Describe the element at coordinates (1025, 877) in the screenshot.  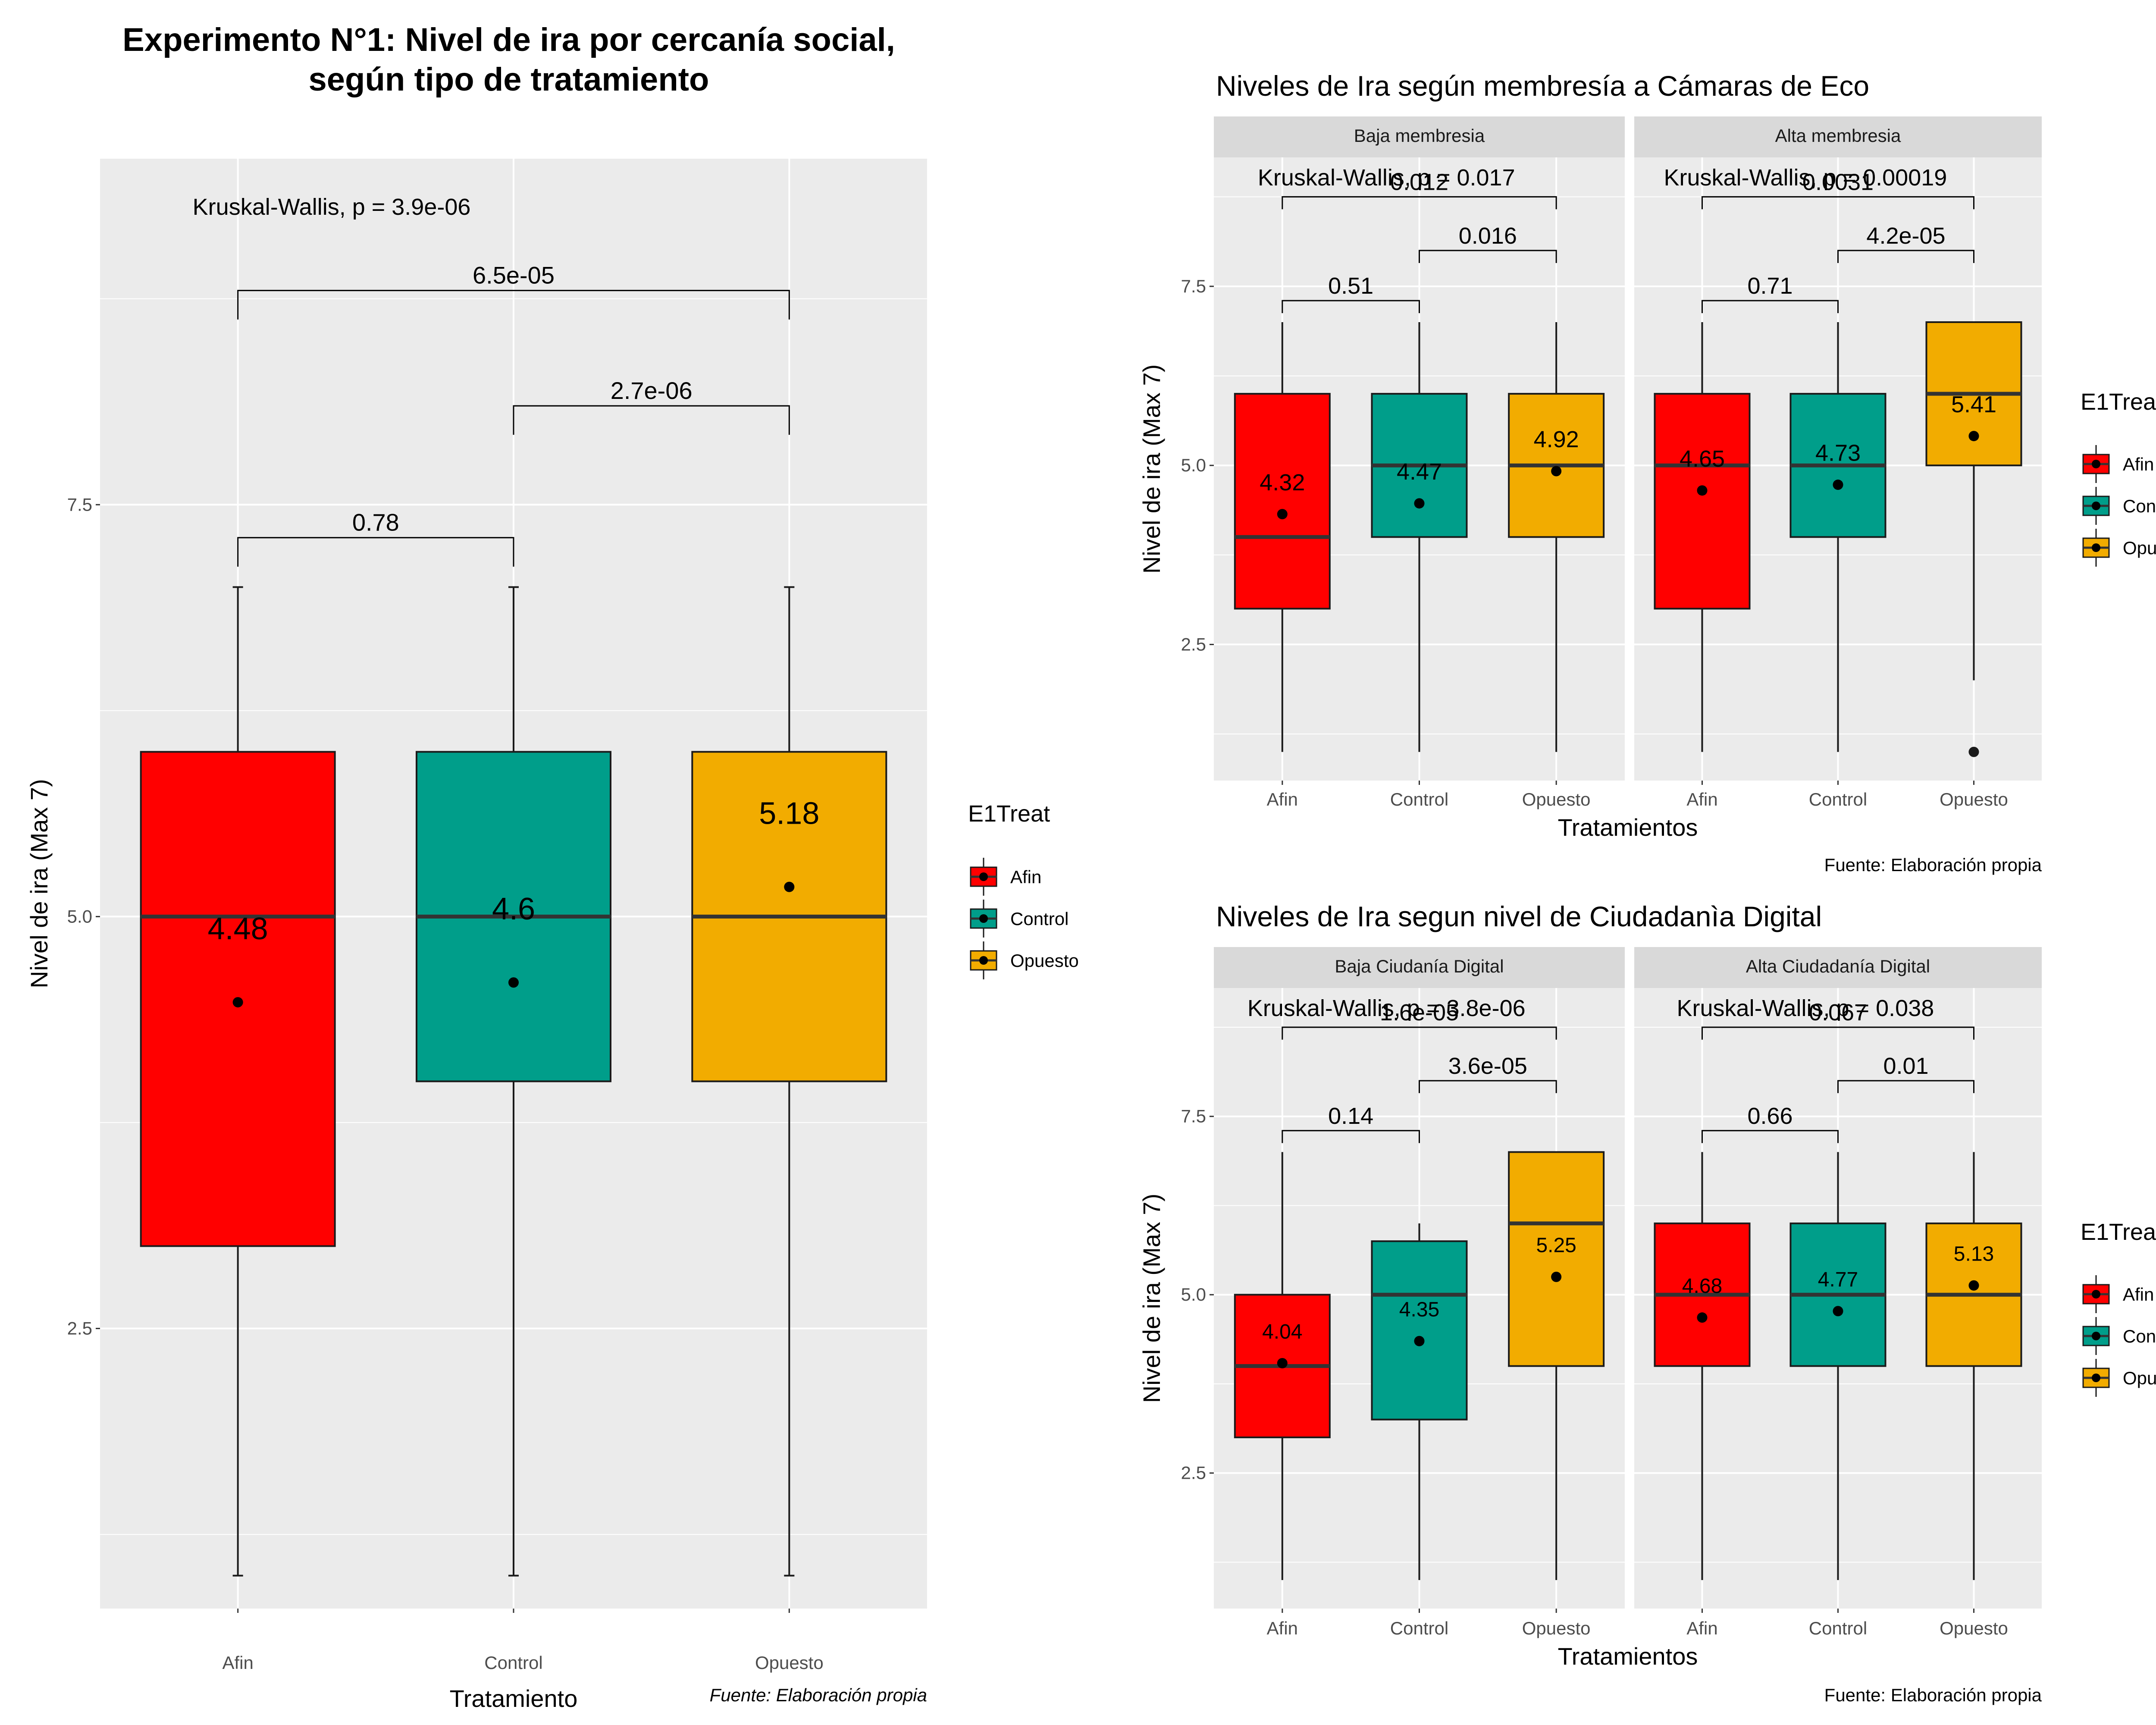
I see `main-legend-label-Afin: Afin` at that location.